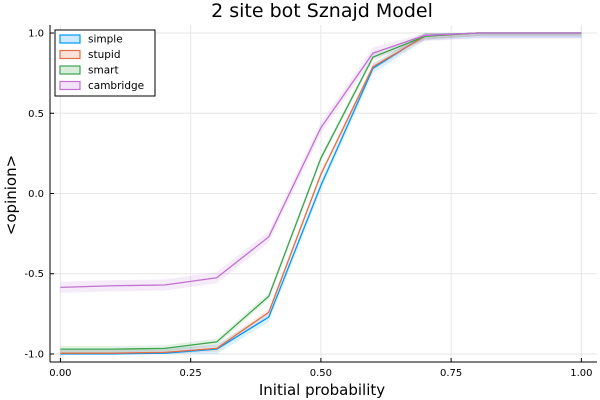 The width and height of the screenshot is (600, 400). Describe the element at coordinates (451, 373) in the screenshot. I see `x-tick-label: 0.75` at that location.